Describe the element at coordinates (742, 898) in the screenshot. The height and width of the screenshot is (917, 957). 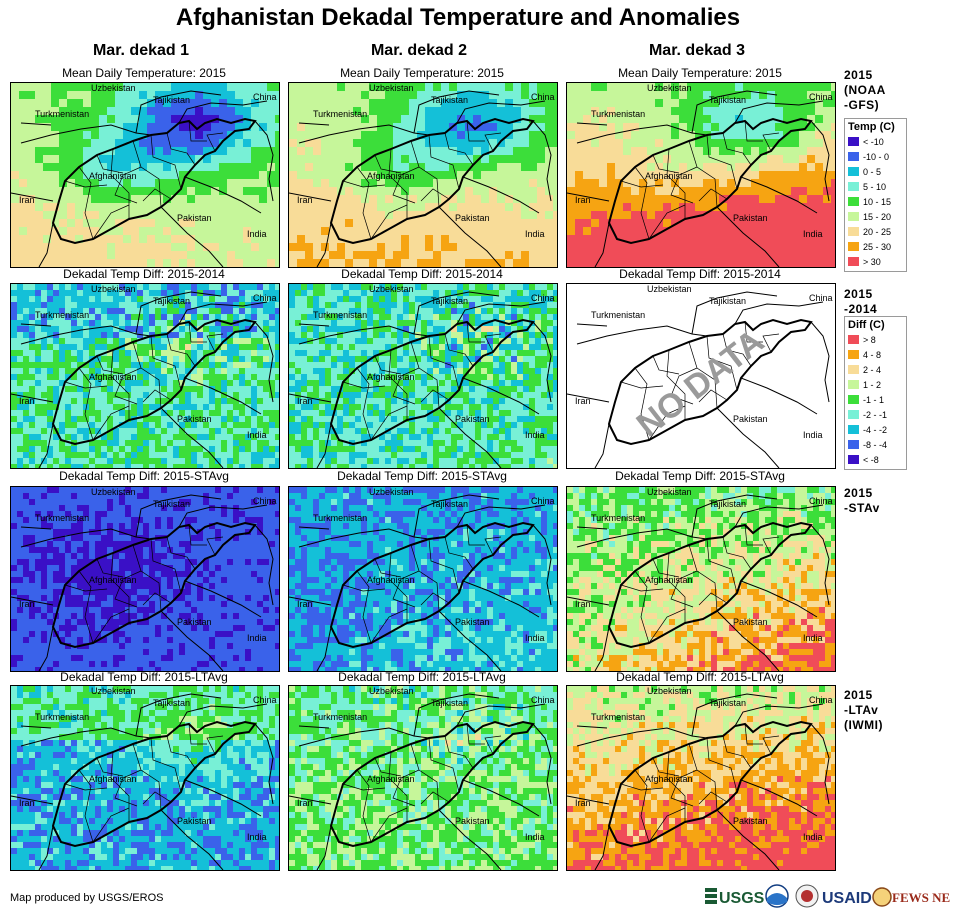
I see `usgs-logo-text: USGS` at that location.